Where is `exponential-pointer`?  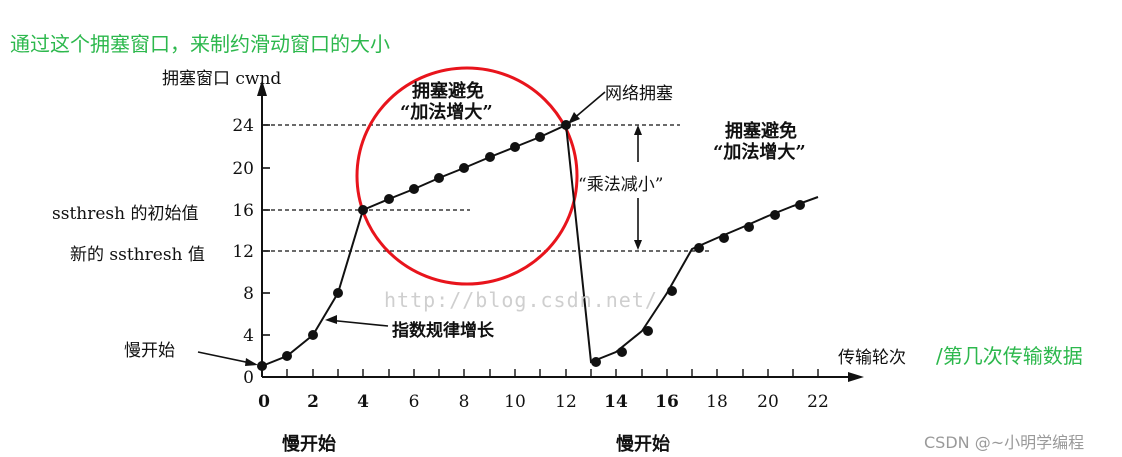
exponential-pointer is located at coordinates (358, 323).